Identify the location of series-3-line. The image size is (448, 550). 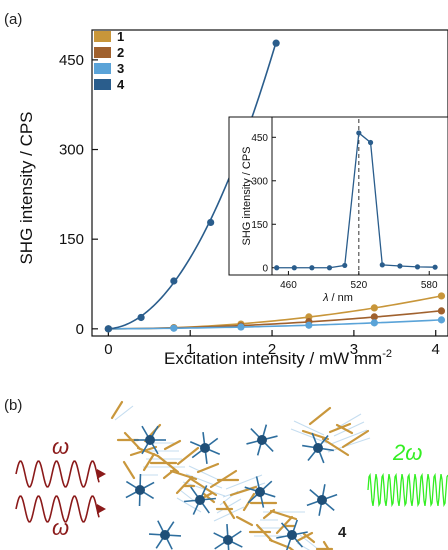
(275, 324).